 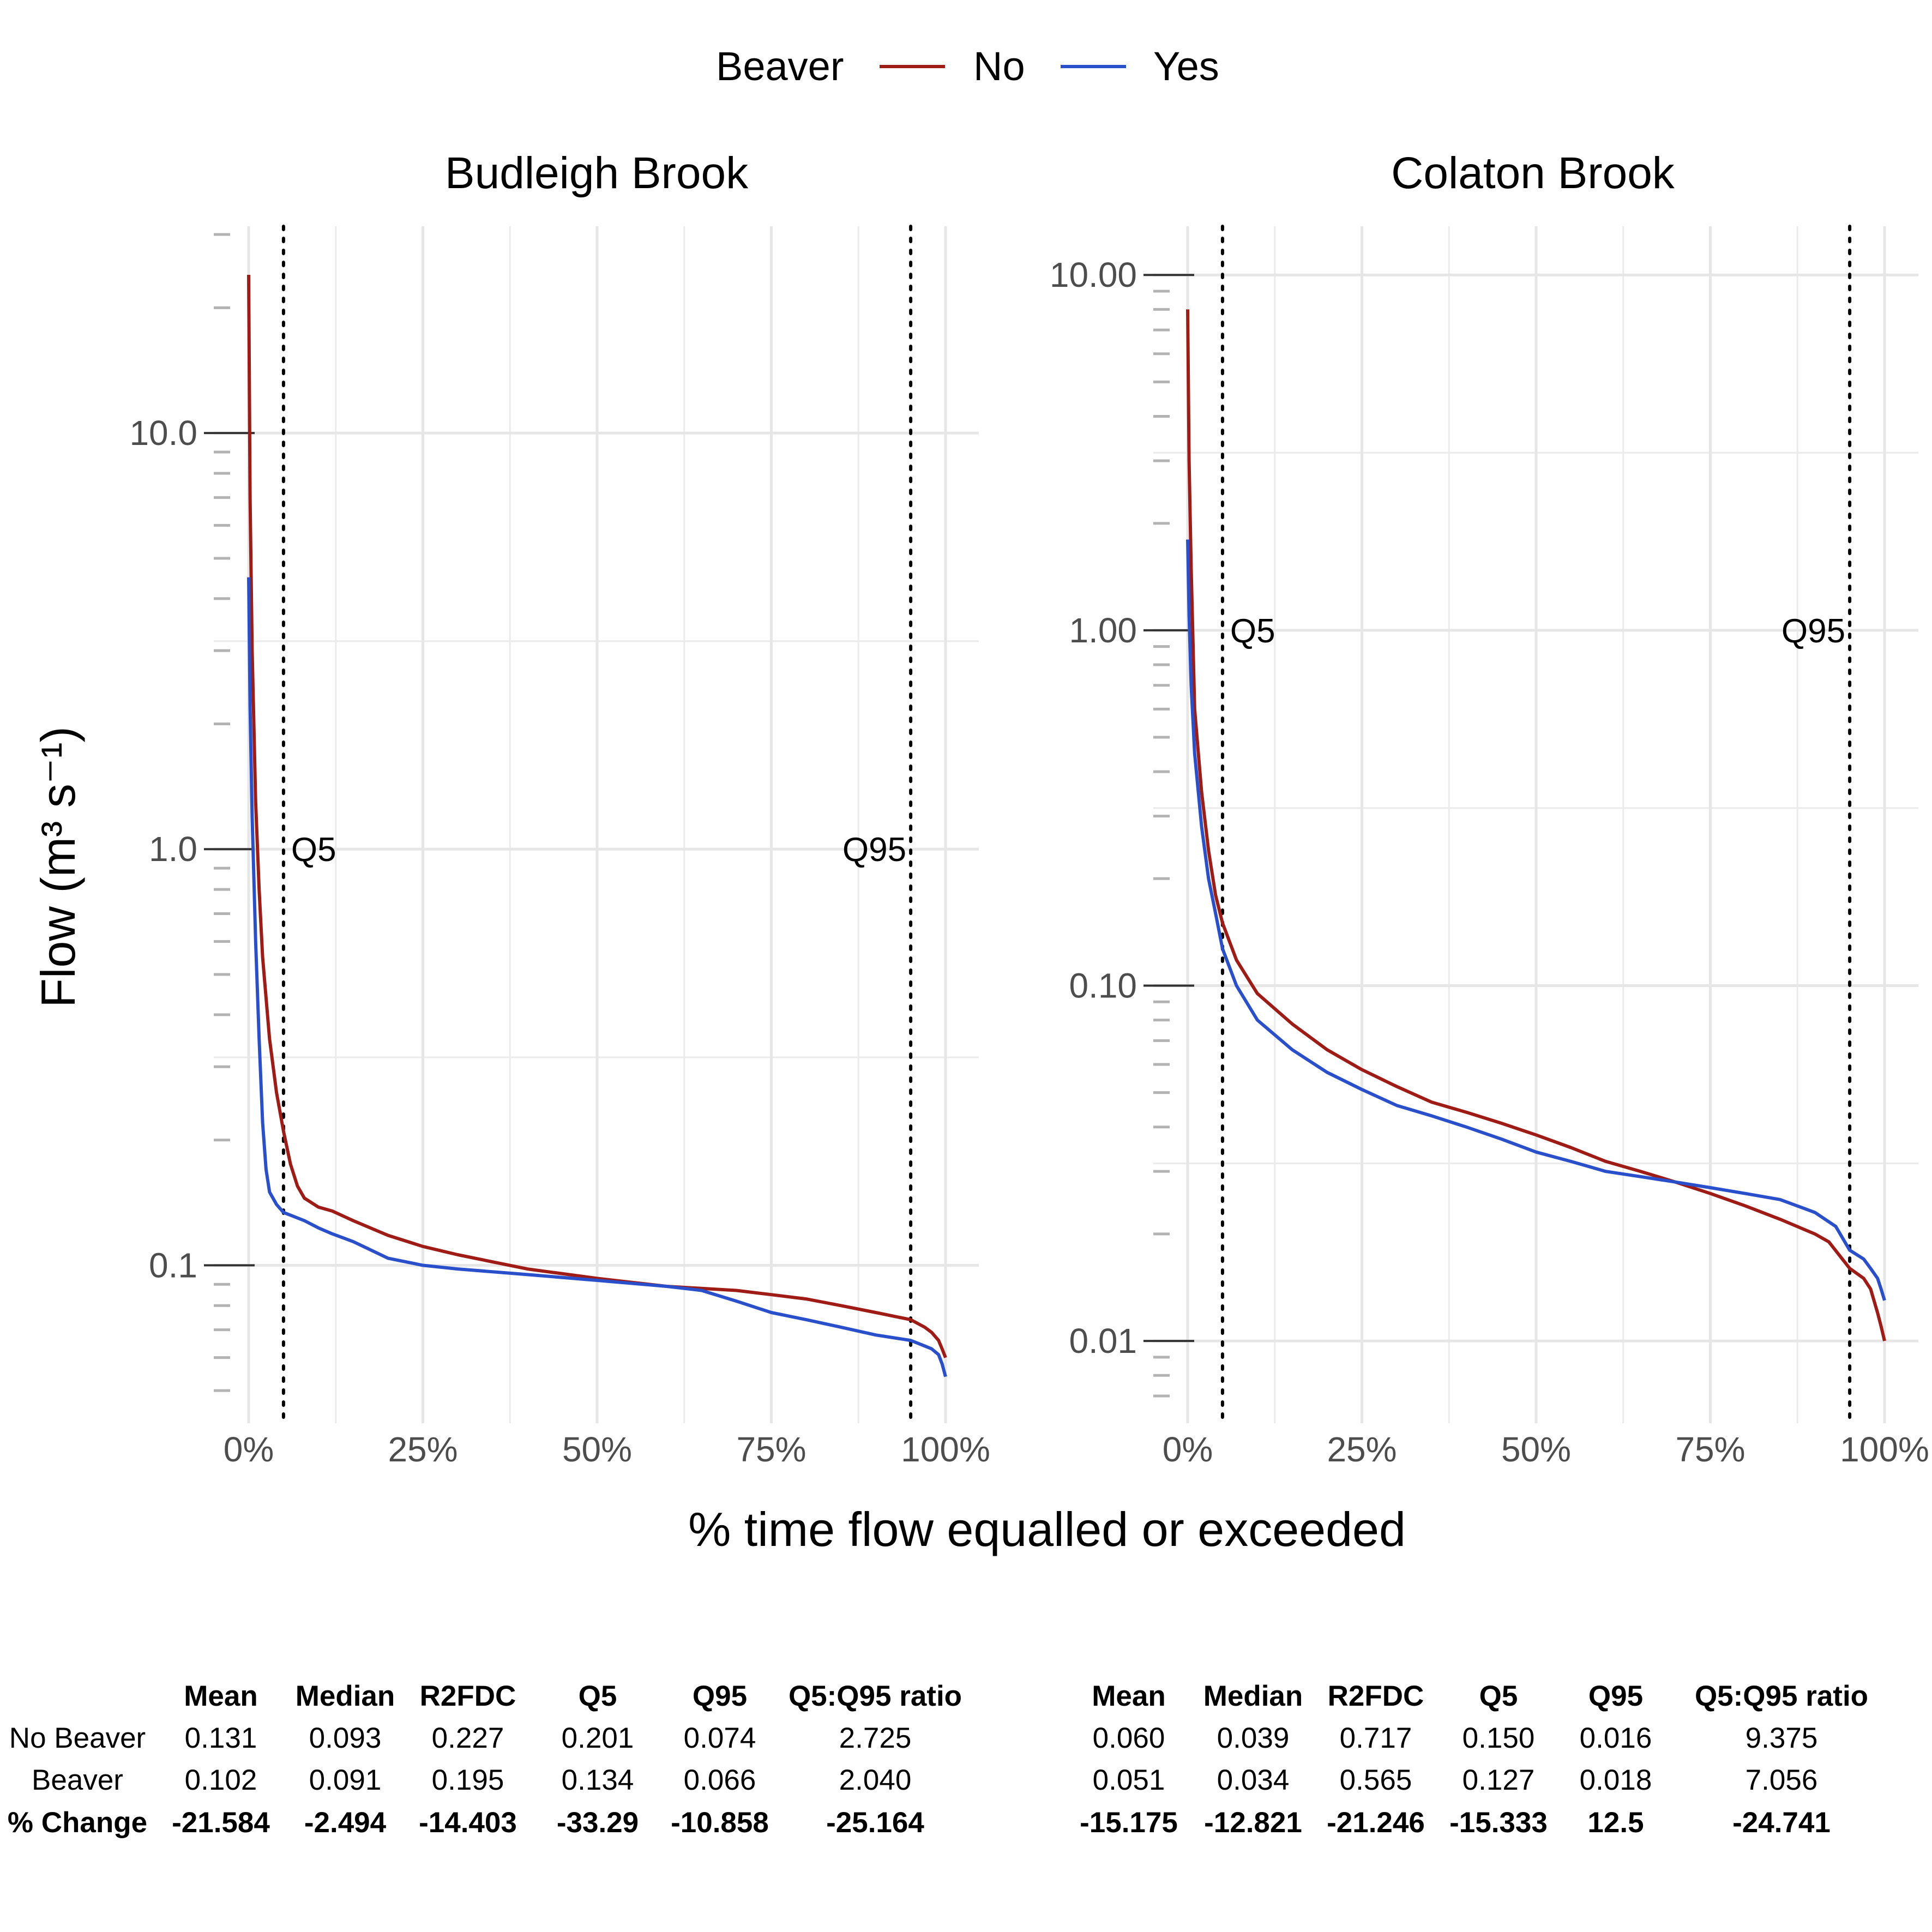 What do you see at coordinates (1047, 1529) in the screenshot?
I see `x-axis-title: % time flow equalled or exceeded` at bounding box center [1047, 1529].